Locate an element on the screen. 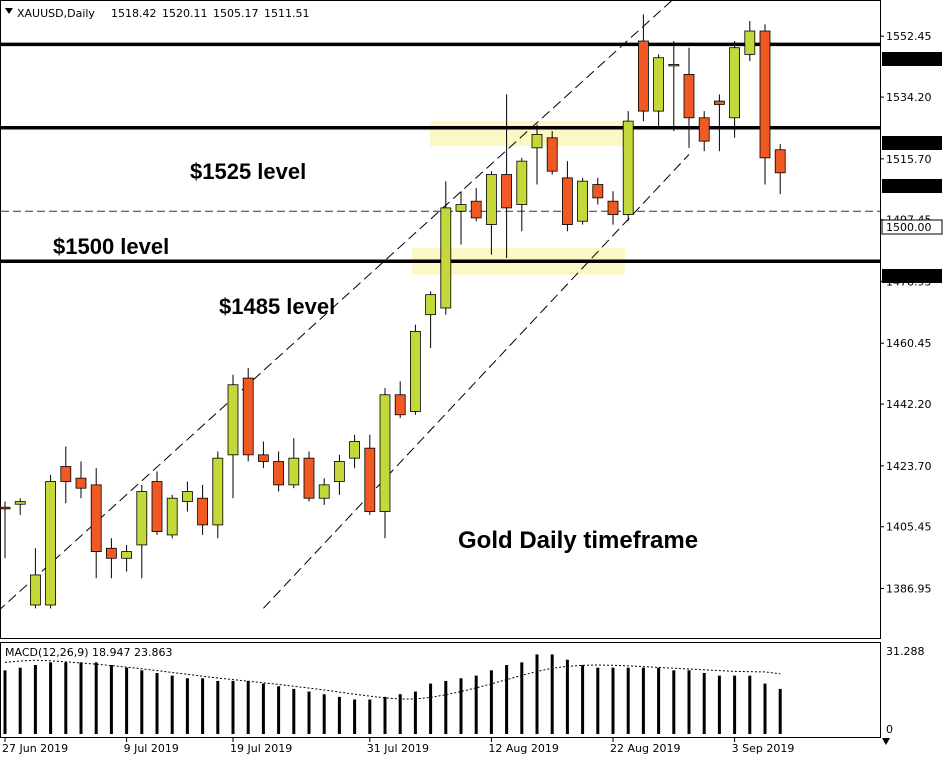 This screenshot has height=762, width=949. high-value: 1520.11 is located at coordinates (185, 13).